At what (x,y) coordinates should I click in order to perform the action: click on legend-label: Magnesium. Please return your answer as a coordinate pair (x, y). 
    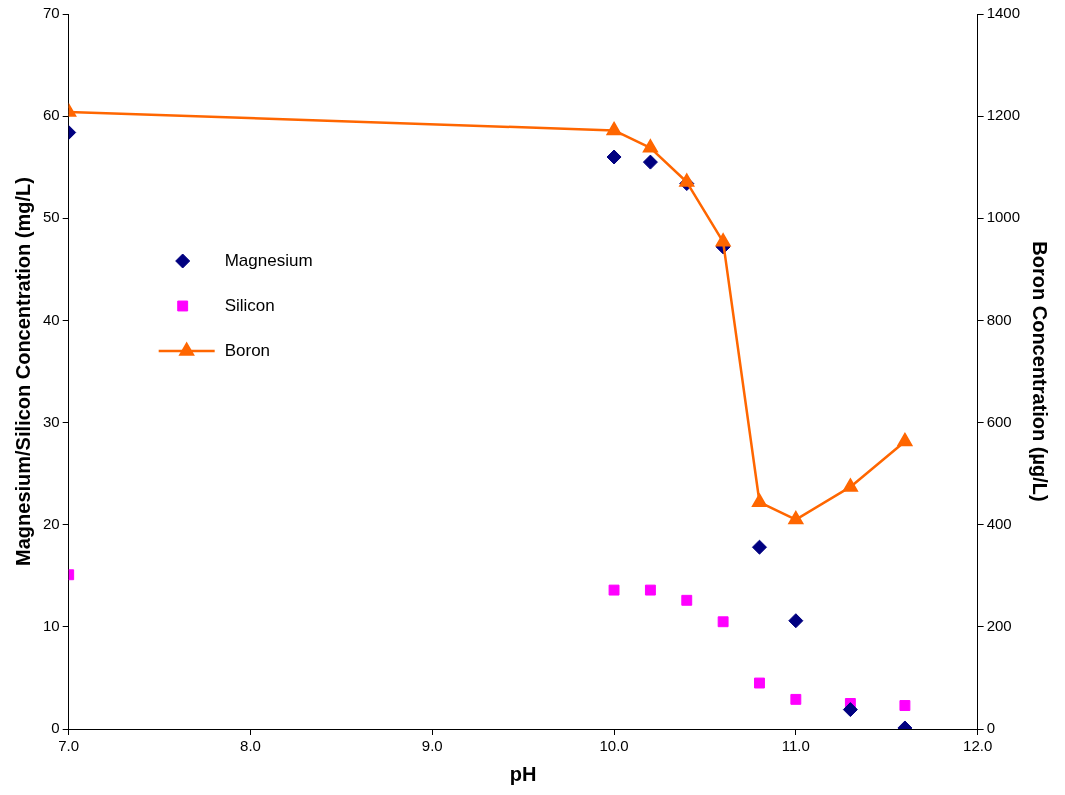
    Looking at the image, I should click on (268, 260).